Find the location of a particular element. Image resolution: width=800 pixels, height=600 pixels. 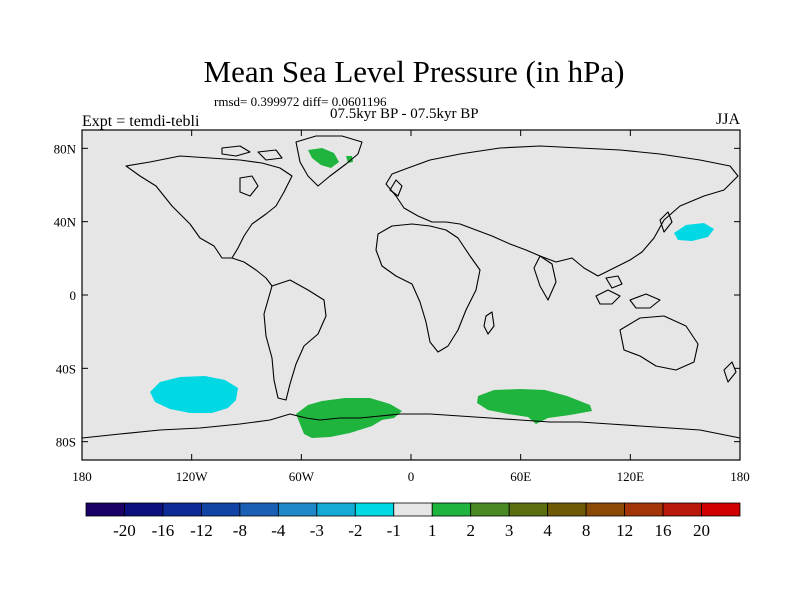

south-indian-positive-anomaly is located at coordinates (534, 406).